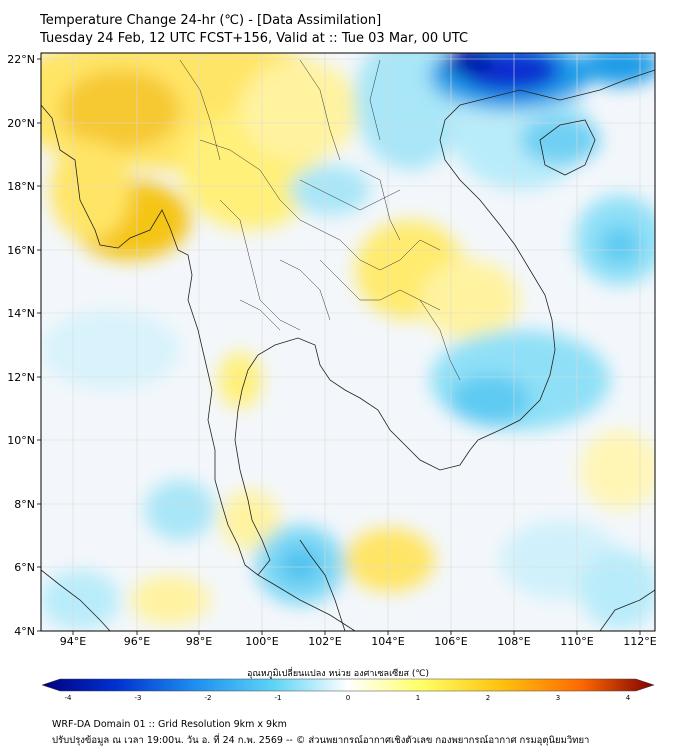 This screenshot has height=756, width=676. Describe the element at coordinates (21, 250) in the screenshot. I see `lat-tick-label: 16°N` at that location.